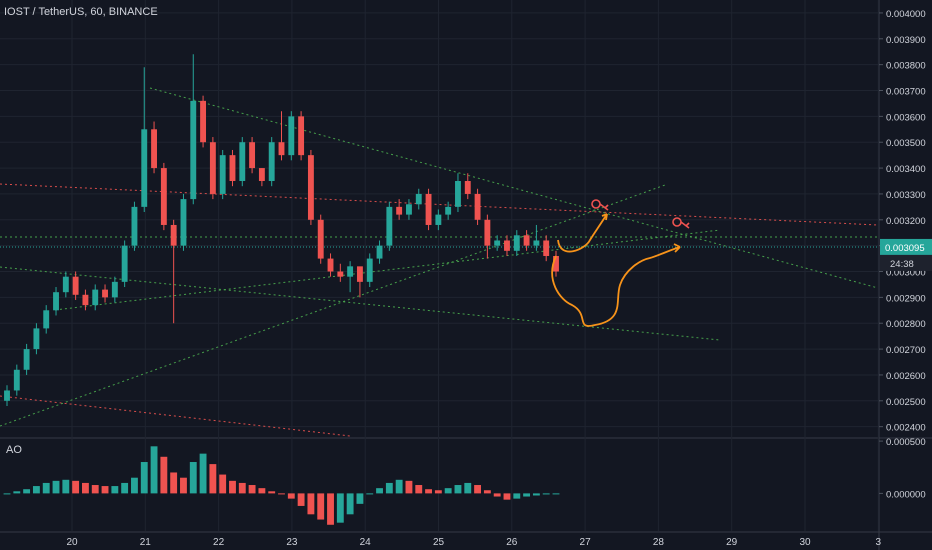 This screenshot has width=932, height=550. I want to click on price-tick-label: 0.002700, so click(906, 350).